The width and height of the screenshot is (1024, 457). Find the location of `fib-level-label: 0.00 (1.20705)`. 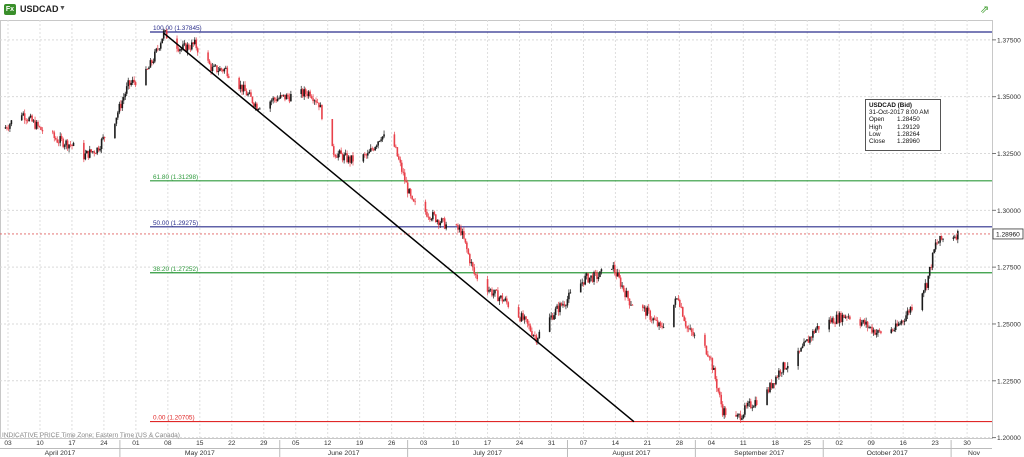

fib-level-label: 0.00 (1.20705) is located at coordinates (174, 418).